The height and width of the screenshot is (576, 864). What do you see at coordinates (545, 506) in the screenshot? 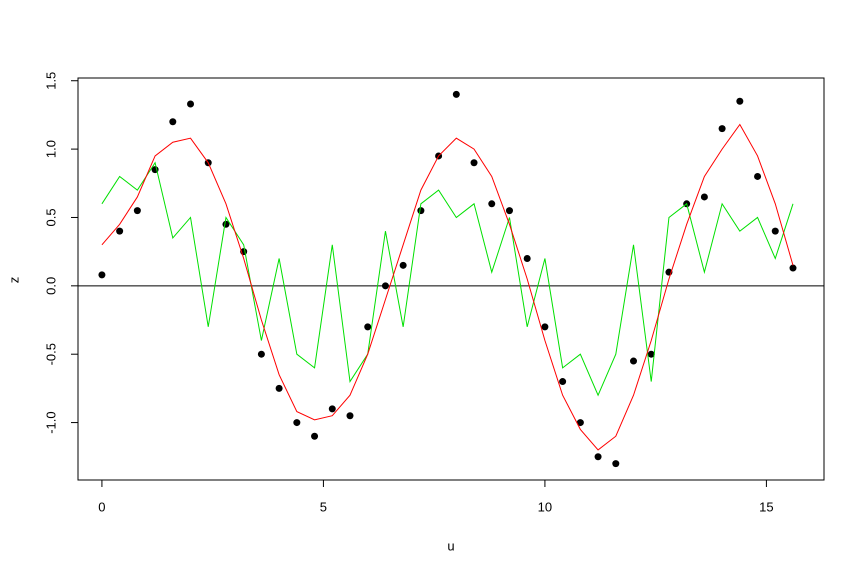
I see `x-tick-label: 10` at bounding box center [545, 506].